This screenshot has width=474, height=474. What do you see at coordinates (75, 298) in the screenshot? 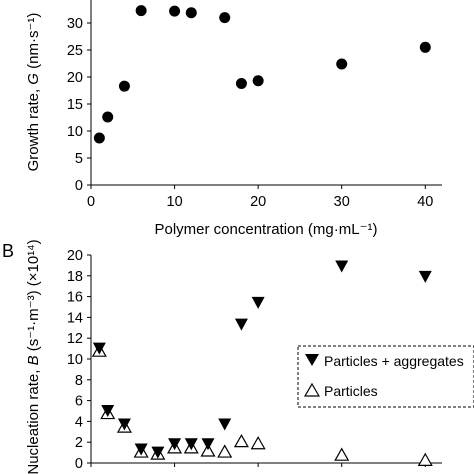
I see `panel-b-y-tick-label: 16` at bounding box center [75, 298].